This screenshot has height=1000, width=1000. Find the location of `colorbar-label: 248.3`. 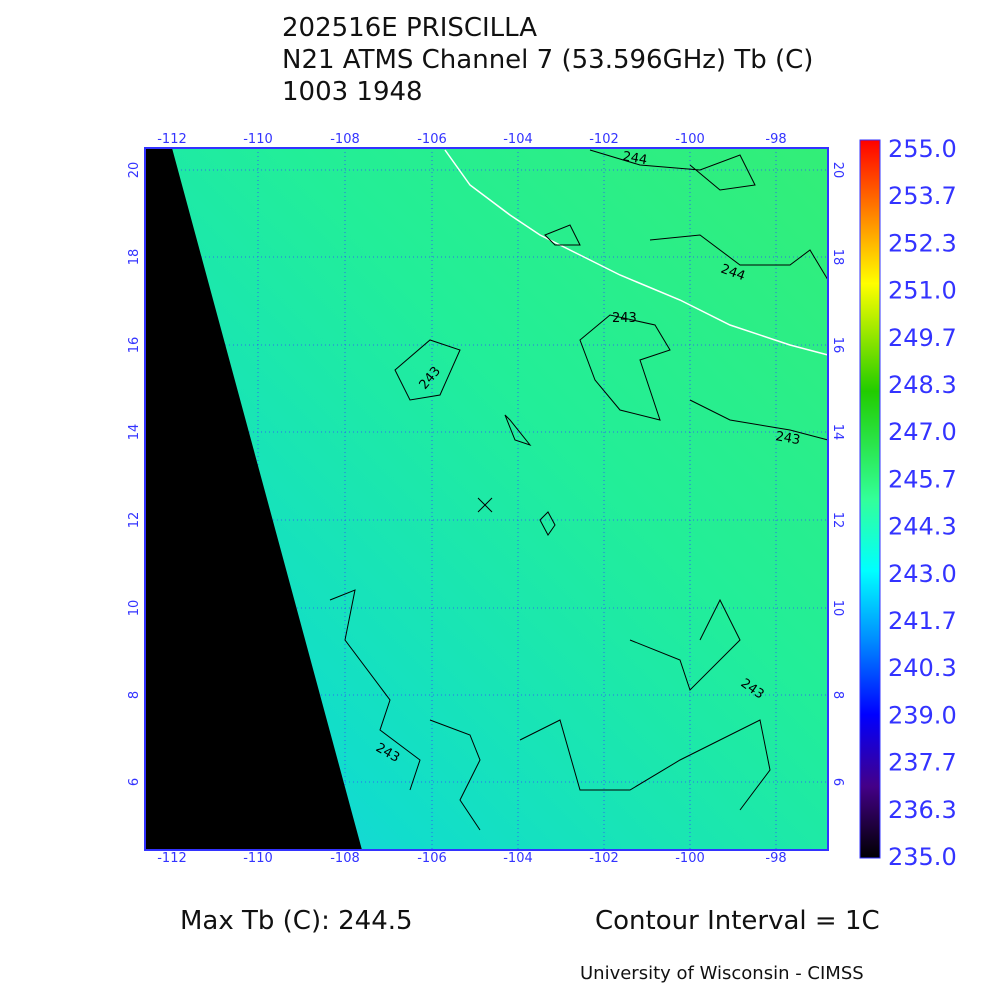

colorbar-label: 248.3 is located at coordinates (922, 385).